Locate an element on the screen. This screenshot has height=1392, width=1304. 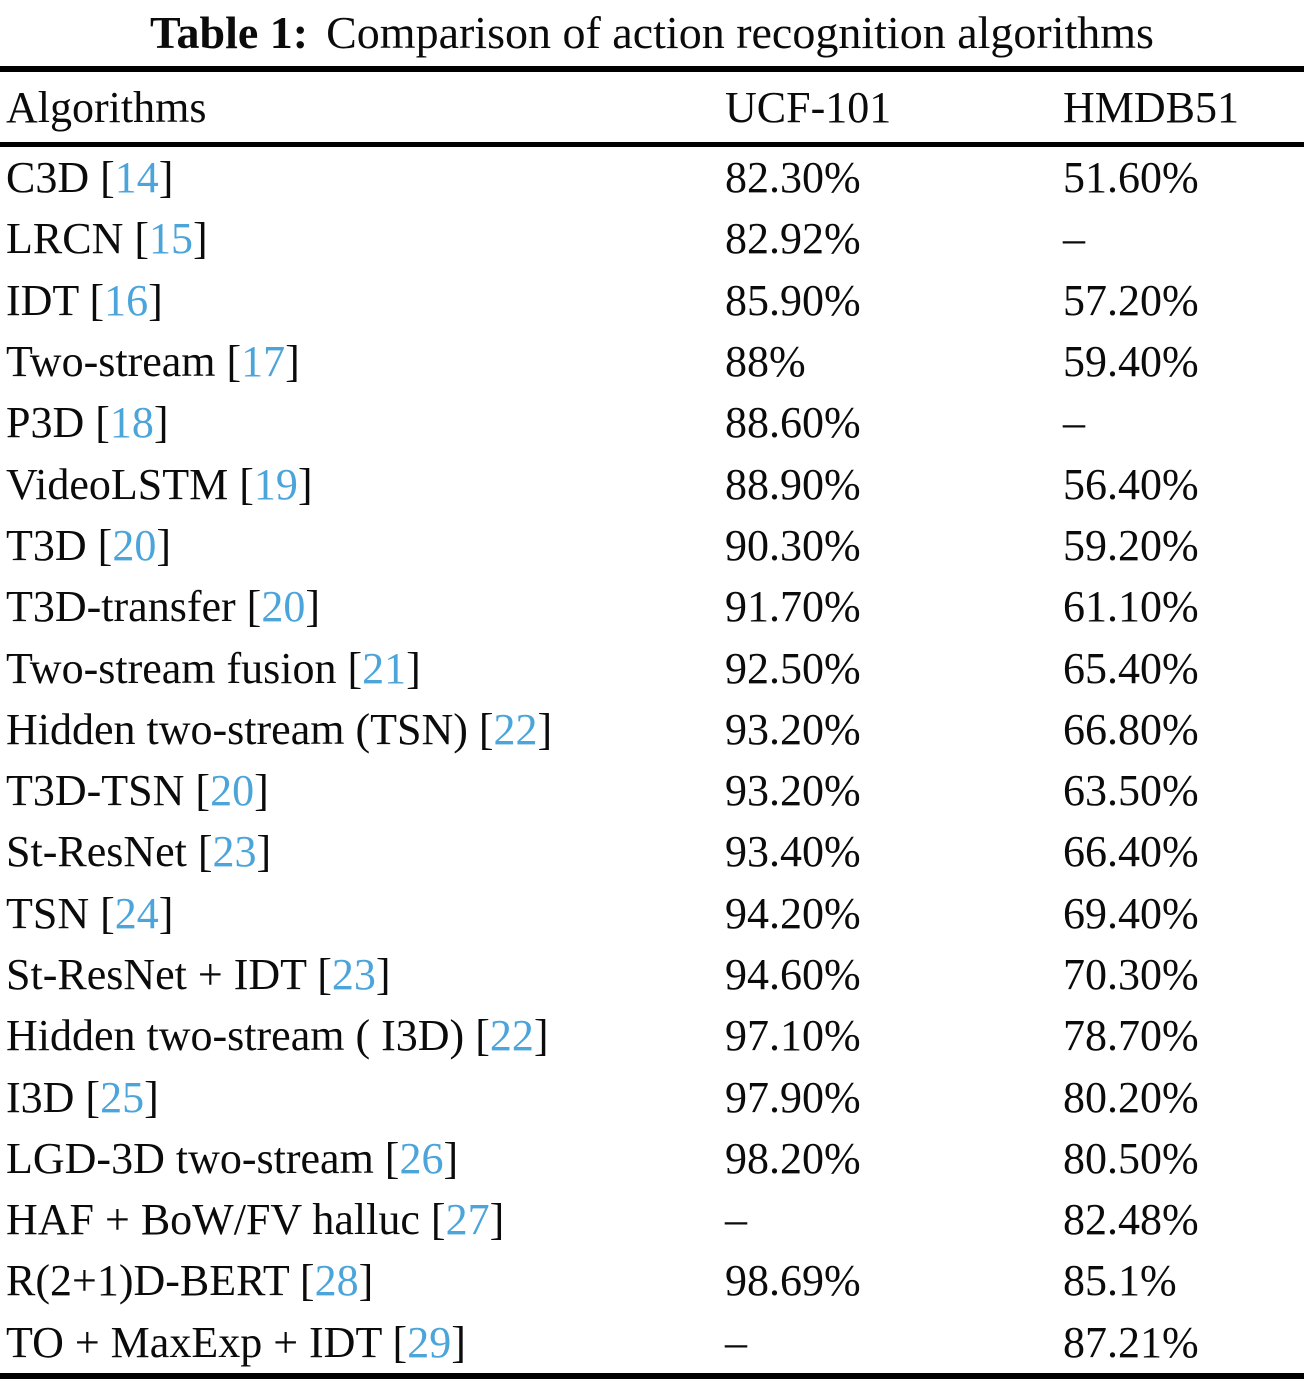
citation-link: 28 is located at coordinates (336, 1281).